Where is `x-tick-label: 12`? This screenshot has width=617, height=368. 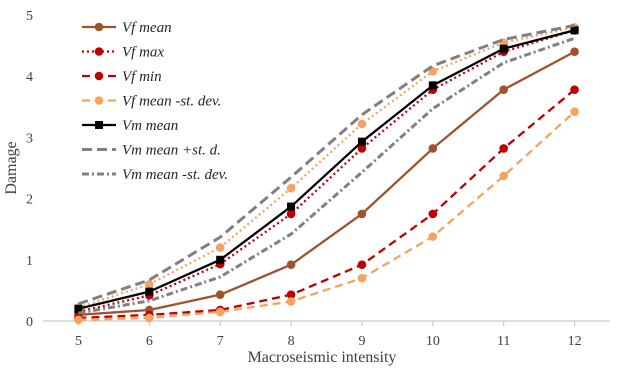 x-tick-label: 12 is located at coordinates (575, 341).